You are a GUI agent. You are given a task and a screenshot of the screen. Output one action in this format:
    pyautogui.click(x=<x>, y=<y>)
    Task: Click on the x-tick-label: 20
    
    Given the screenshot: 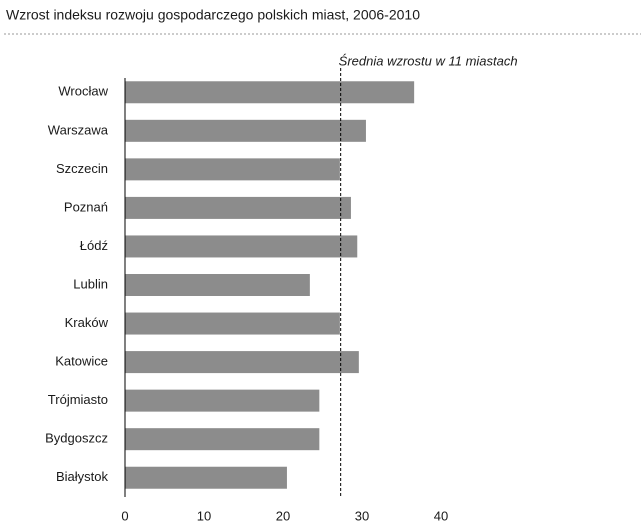 What is the action you would take?
    pyautogui.click(x=283, y=515)
    